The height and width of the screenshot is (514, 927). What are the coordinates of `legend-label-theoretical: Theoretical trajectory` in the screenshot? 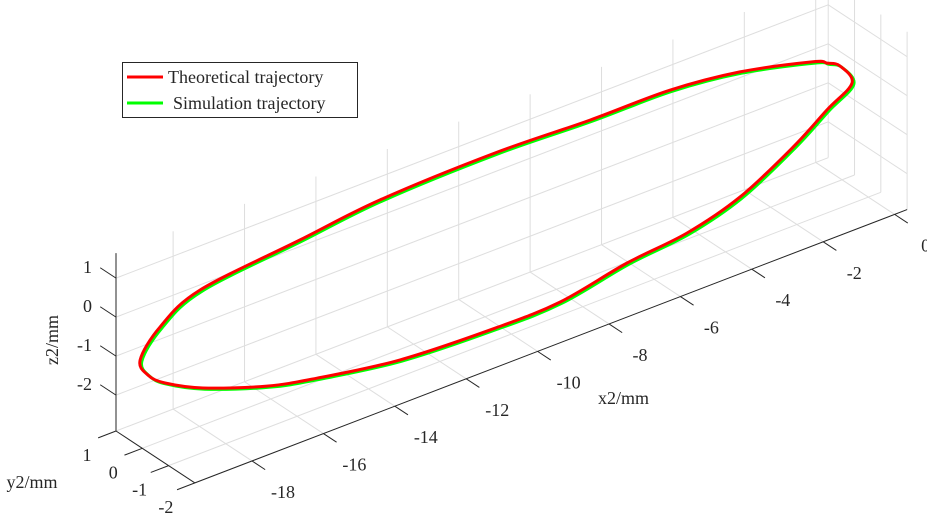 It's located at (245, 77).